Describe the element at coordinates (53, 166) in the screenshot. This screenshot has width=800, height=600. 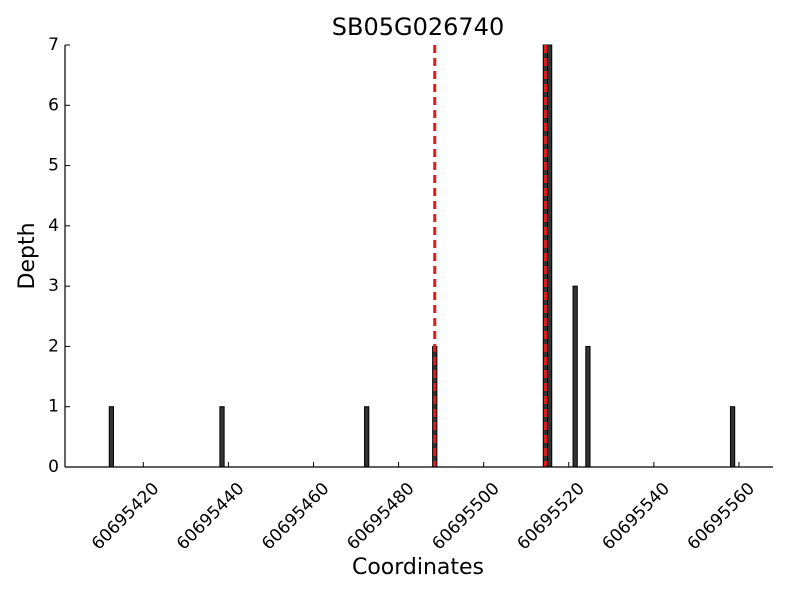
I see `y-tick-label: 5` at that location.